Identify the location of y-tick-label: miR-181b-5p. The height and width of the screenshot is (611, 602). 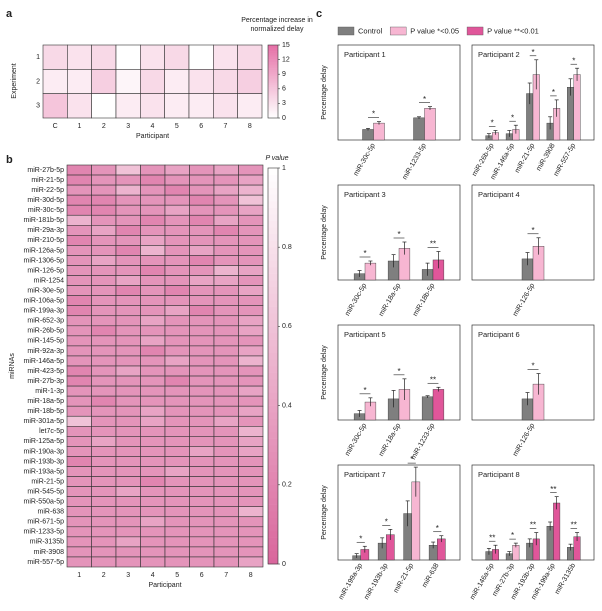
(44, 220).